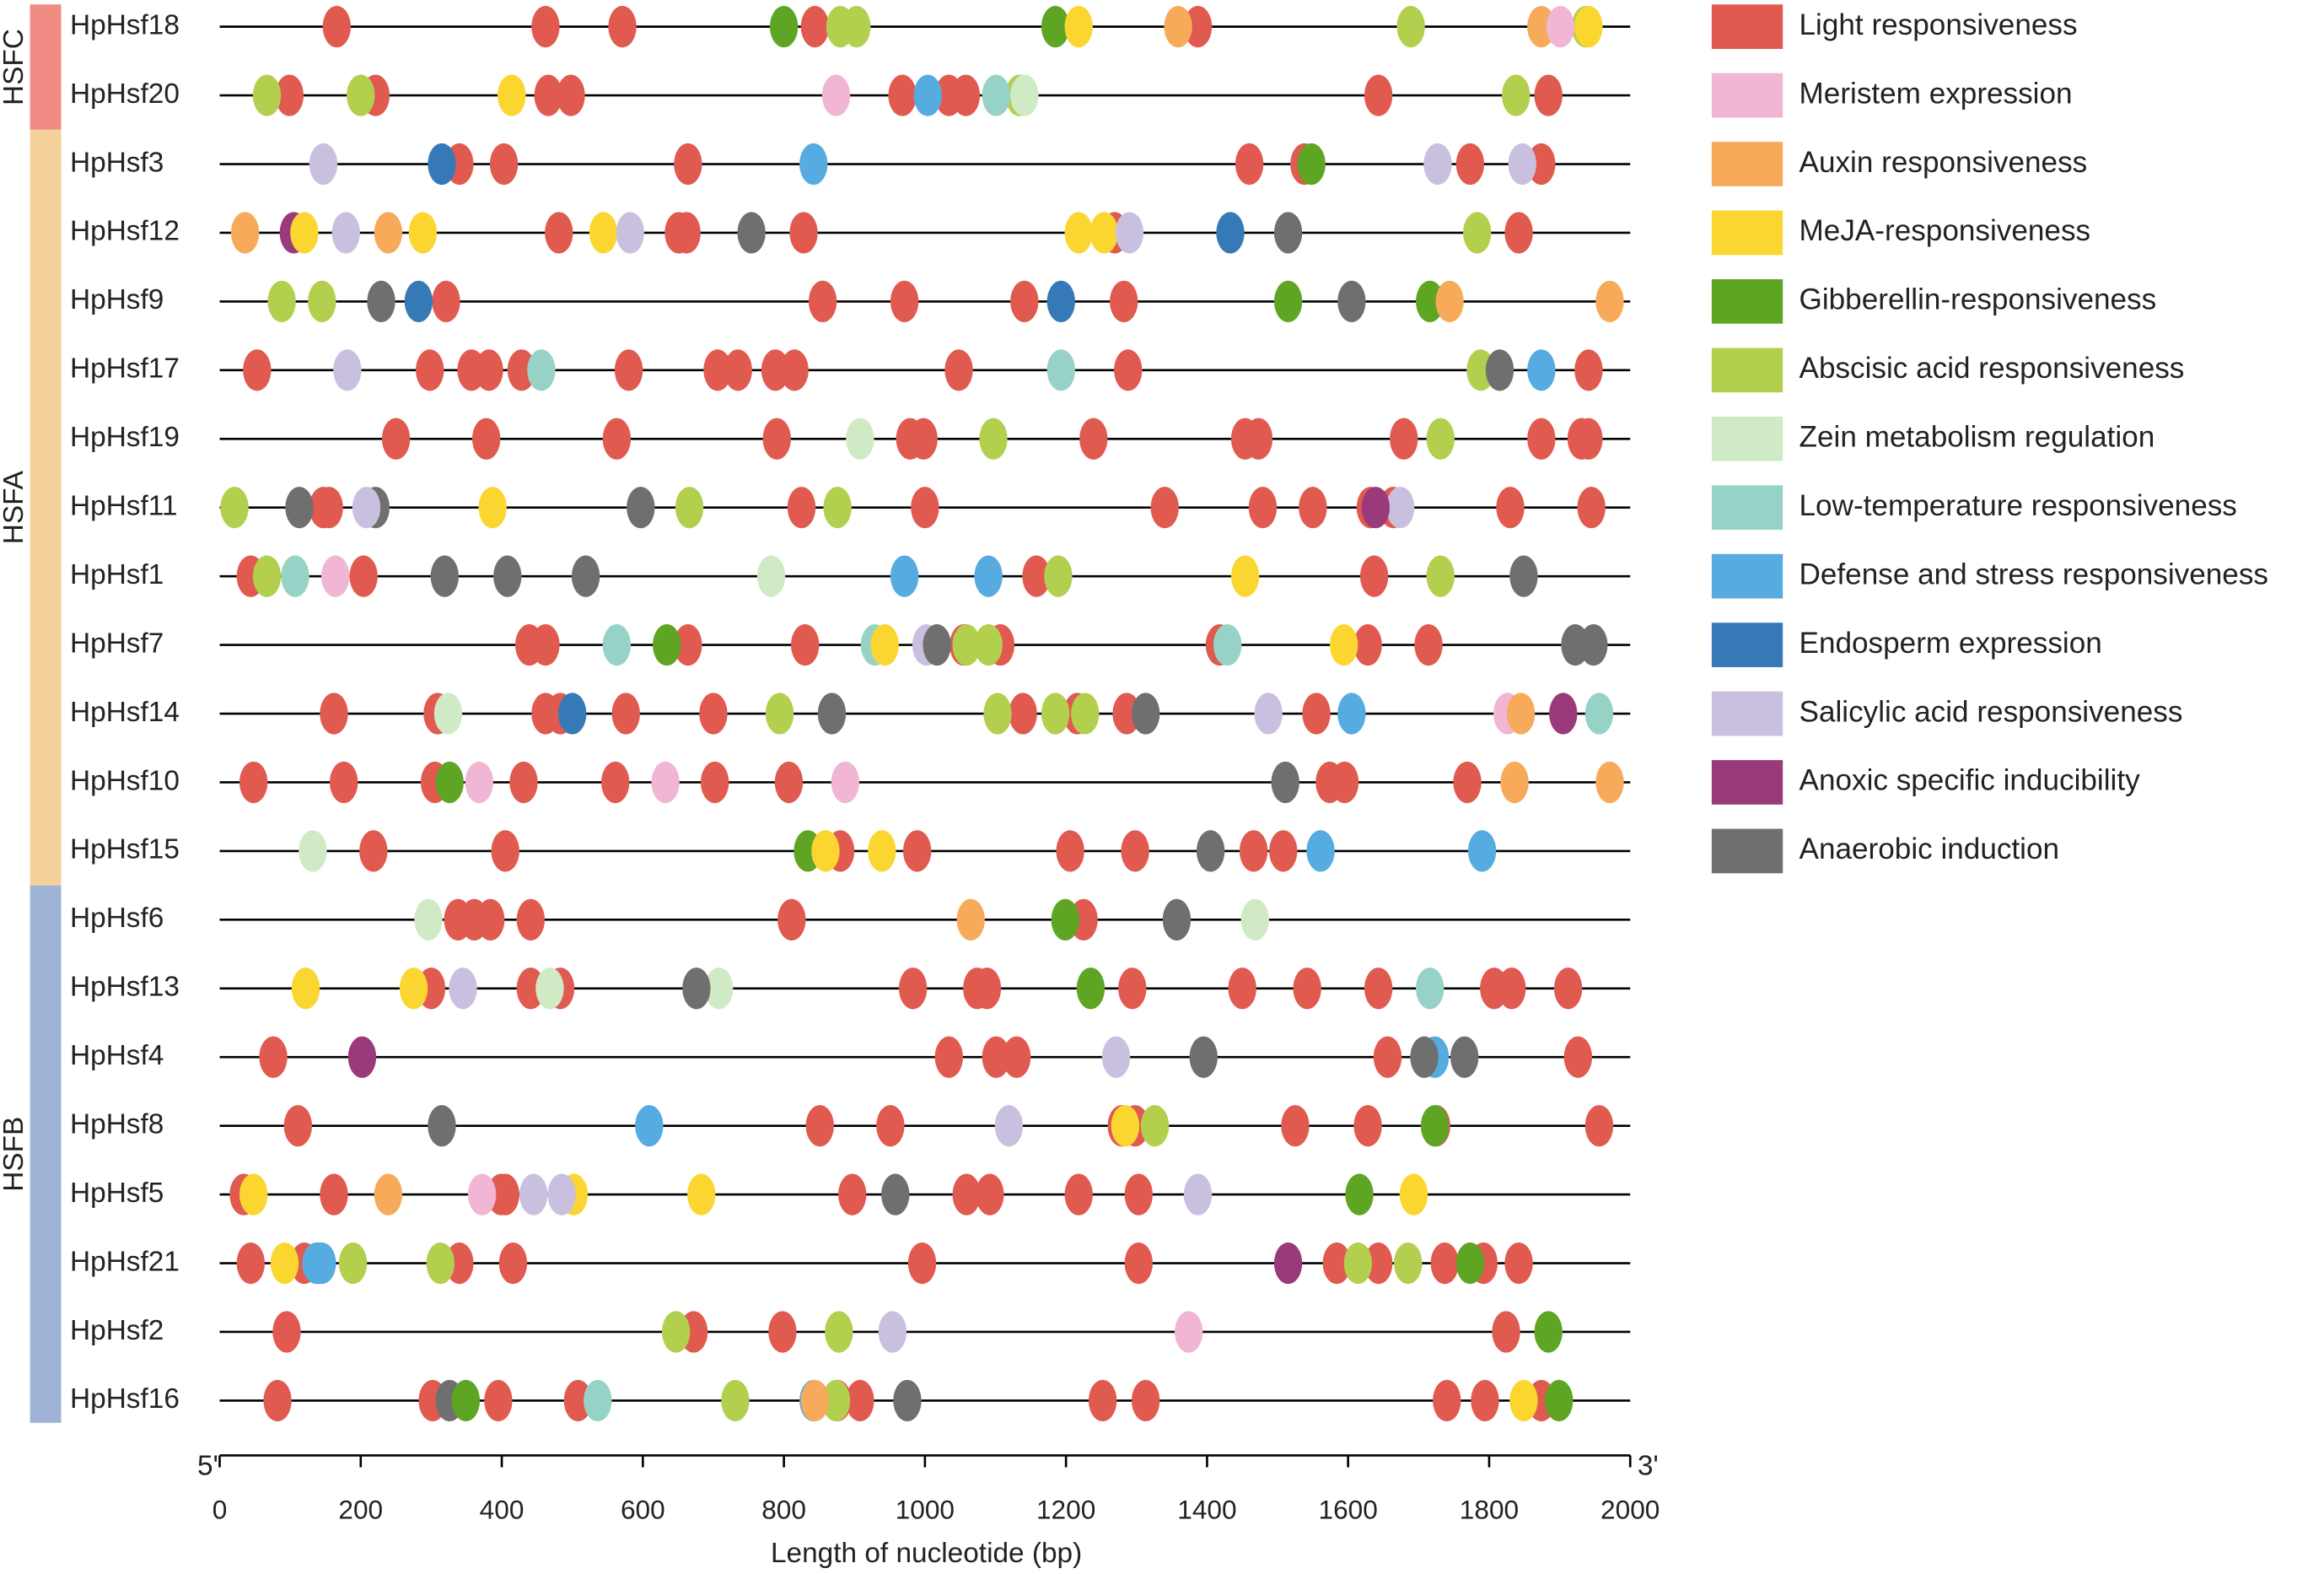  I want to click on group-label: HSFC, so click(15, 67).